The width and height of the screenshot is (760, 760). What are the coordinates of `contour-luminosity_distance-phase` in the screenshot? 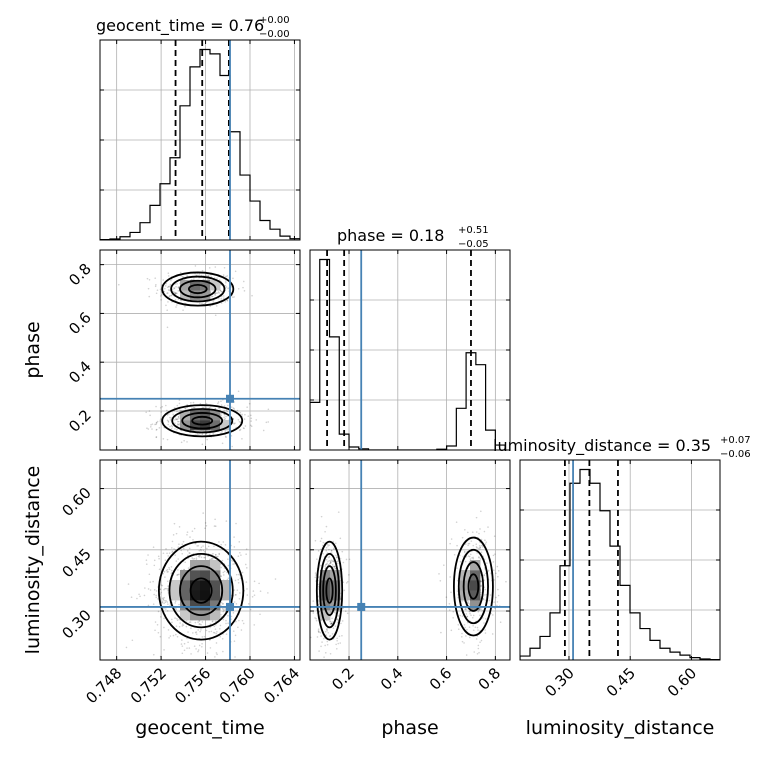 It's located at (473, 586).